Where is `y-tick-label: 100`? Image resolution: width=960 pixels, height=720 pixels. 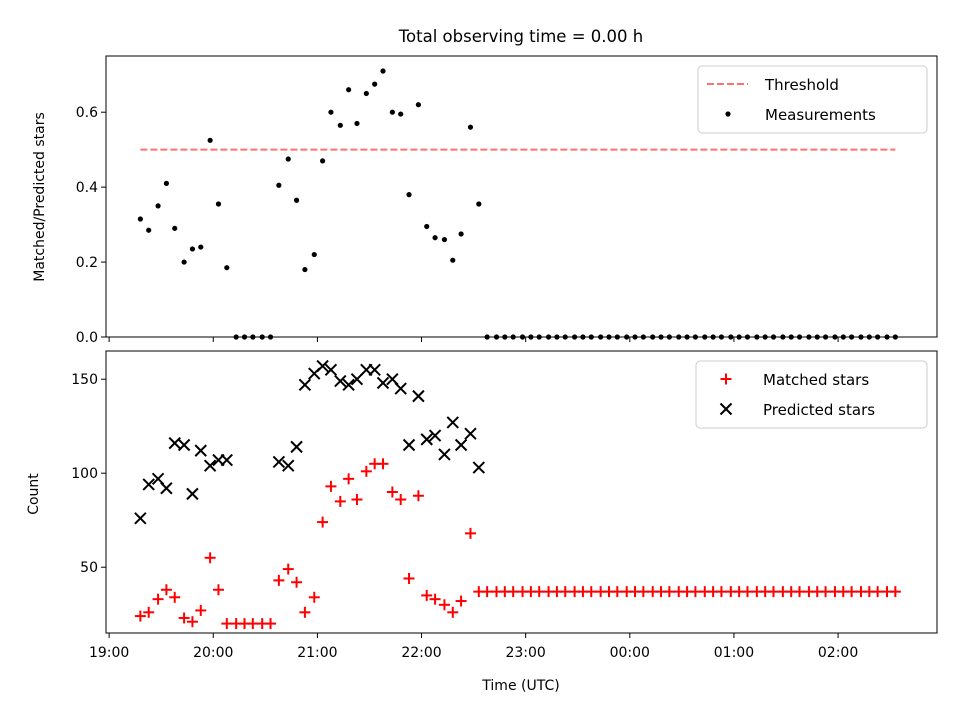
y-tick-label: 100 is located at coordinates (84, 474).